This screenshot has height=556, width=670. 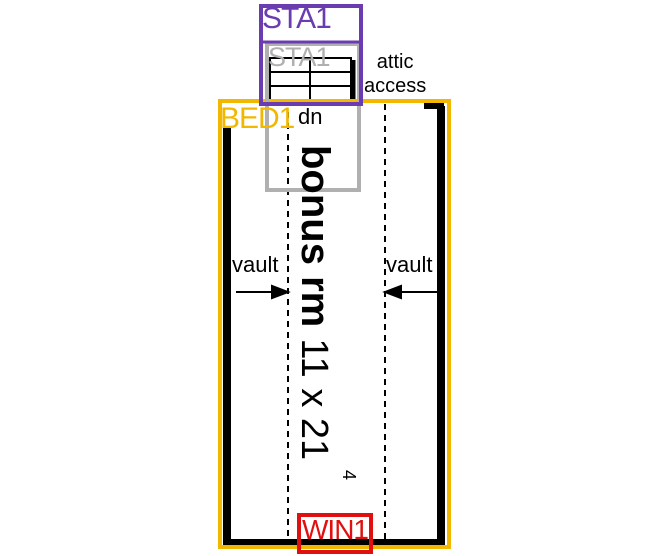 I want to click on window-box, so click(x=335, y=533).